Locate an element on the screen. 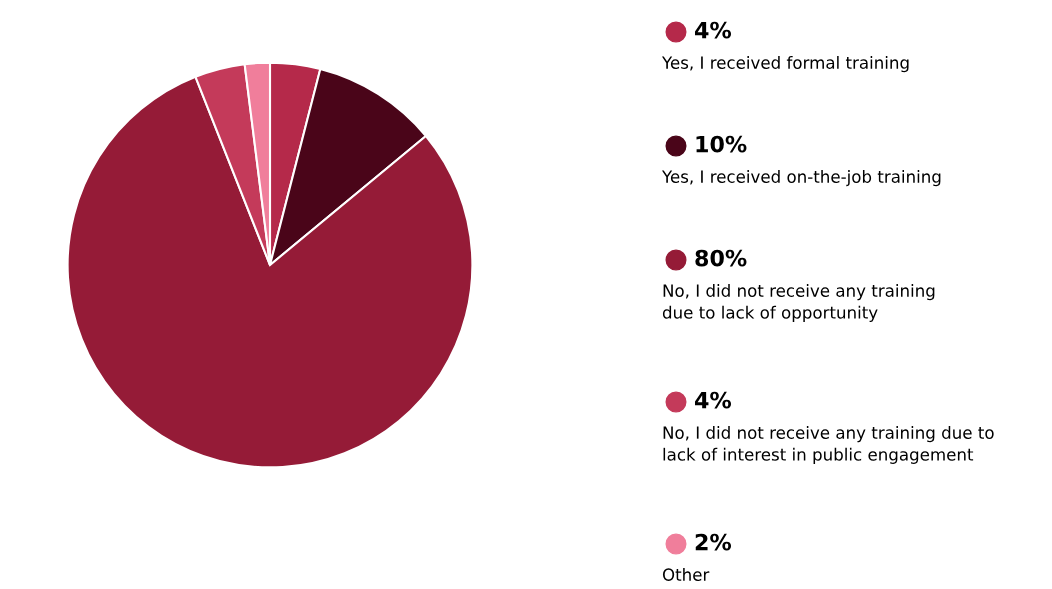 The image size is (1052, 589). data-label: 10% is located at coordinates (721, 144).